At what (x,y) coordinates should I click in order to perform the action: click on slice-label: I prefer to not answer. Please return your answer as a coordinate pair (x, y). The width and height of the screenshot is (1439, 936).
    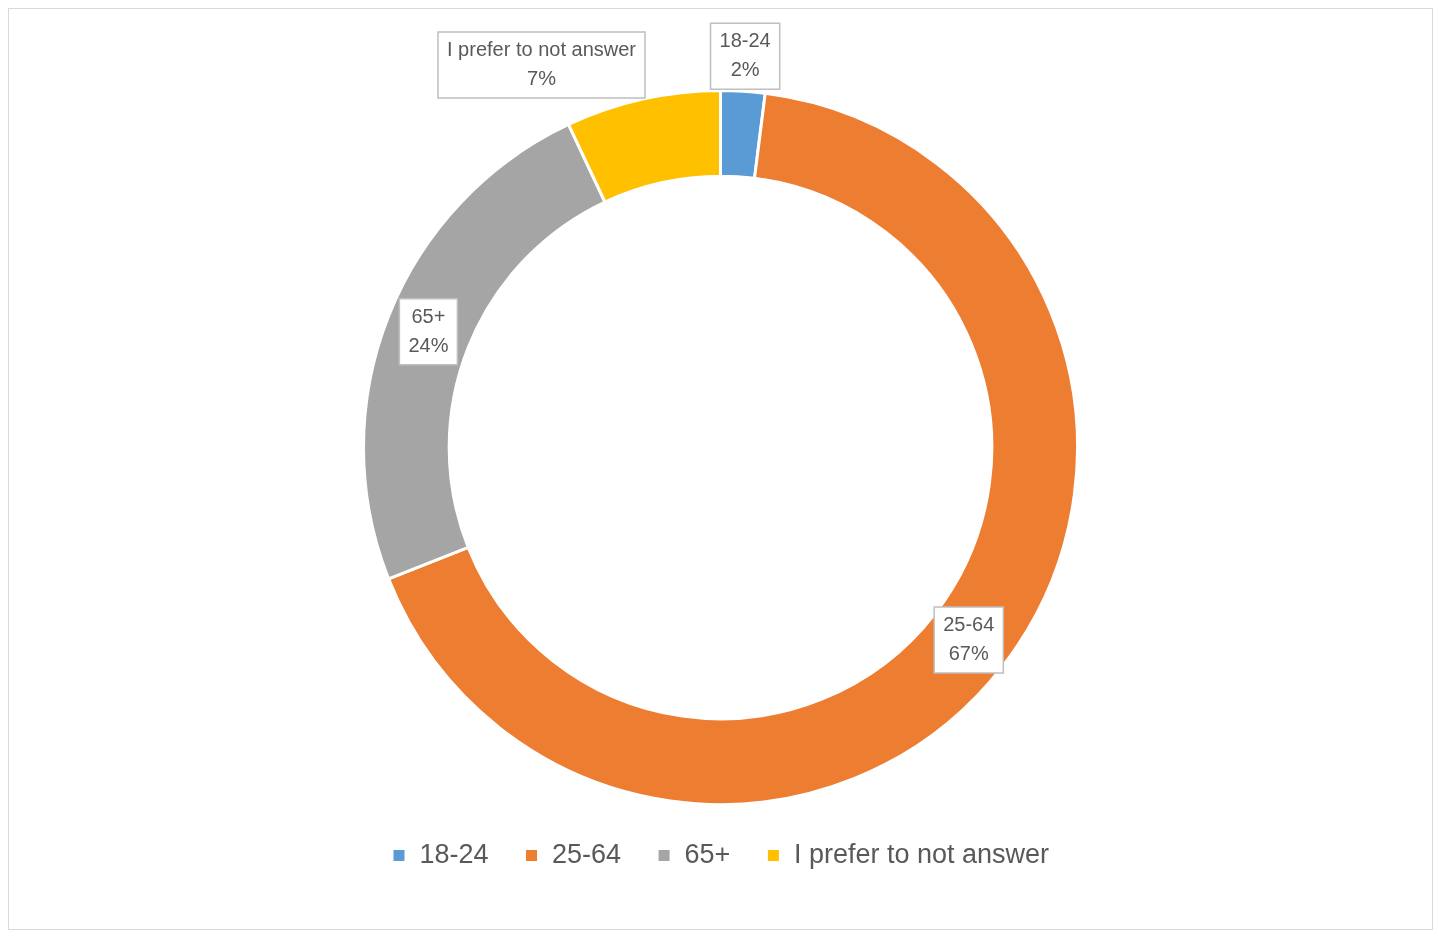
    Looking at the image, I should click on (542, 48).